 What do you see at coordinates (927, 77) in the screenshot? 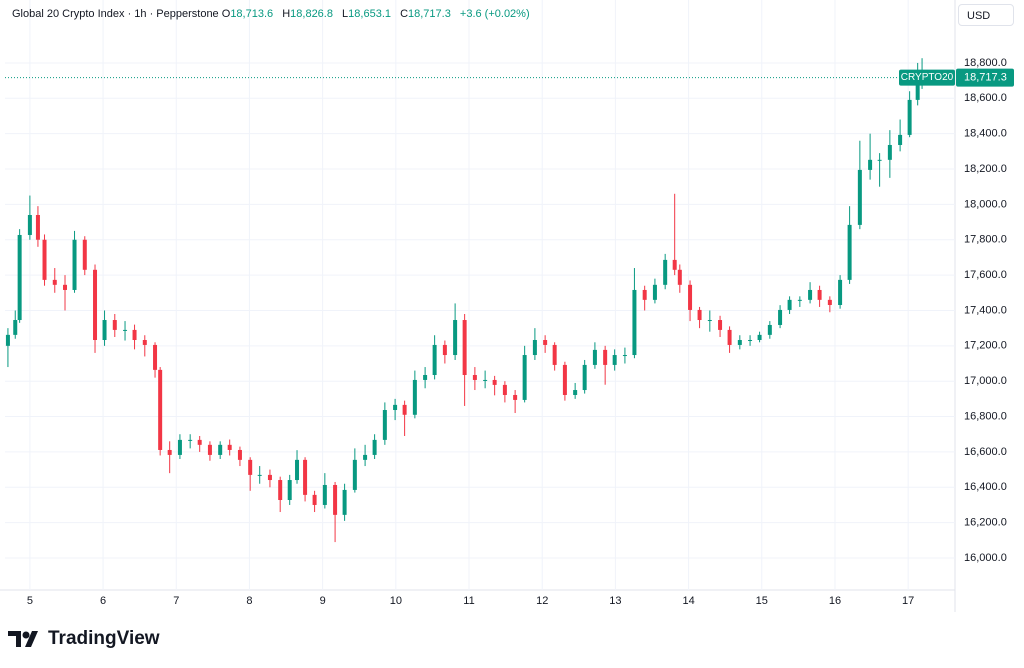
I see `symbol-tag-label: CRYPTO20` at bounding box center [927, 77].